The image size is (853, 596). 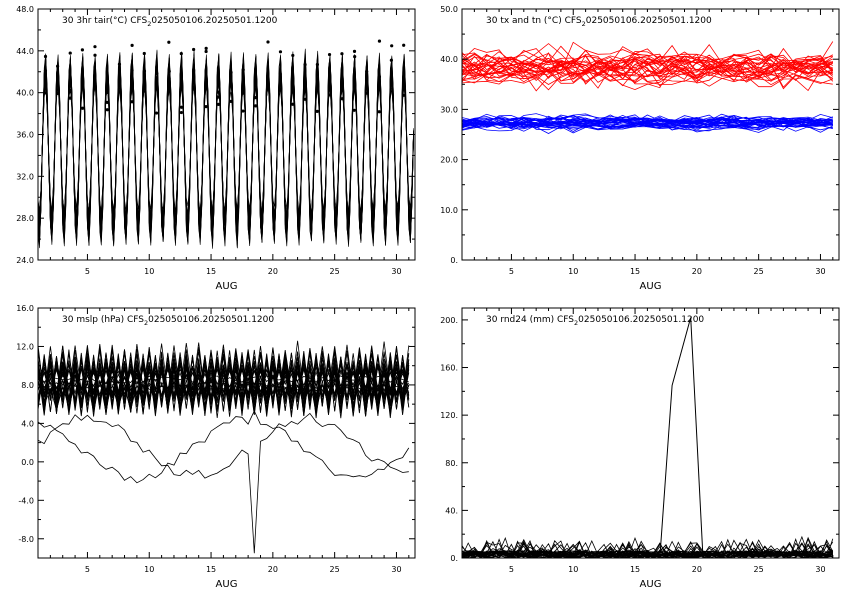 I want to click on y-tick-label: -4.0, so click(x=26, y=500).